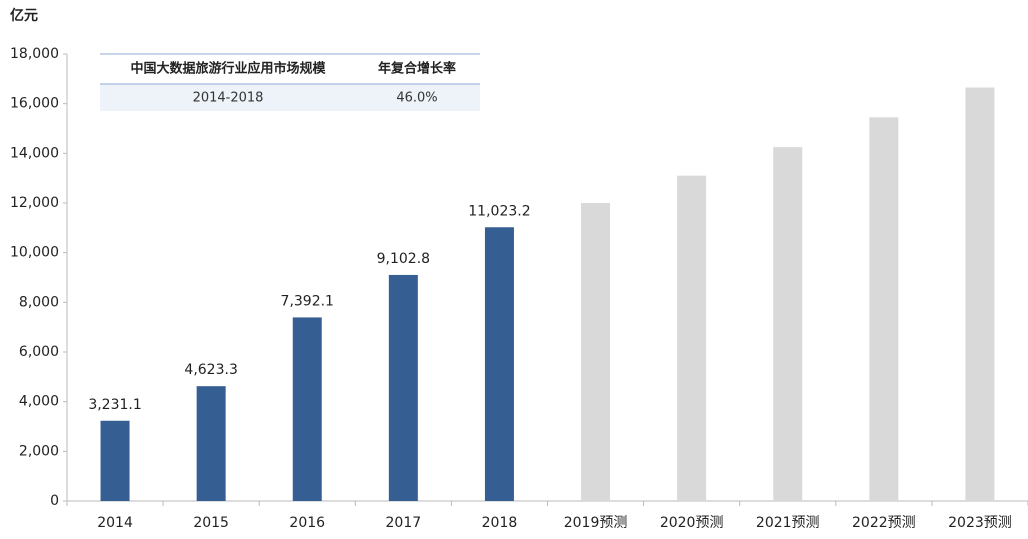 The width and height of the screenshot is (1028, 539). What do you see at coordinates (228, 69) in the screenshot?
I see `table-header: 中国大数据旅游行业应用市场规模` at bounding box center [228, 69].